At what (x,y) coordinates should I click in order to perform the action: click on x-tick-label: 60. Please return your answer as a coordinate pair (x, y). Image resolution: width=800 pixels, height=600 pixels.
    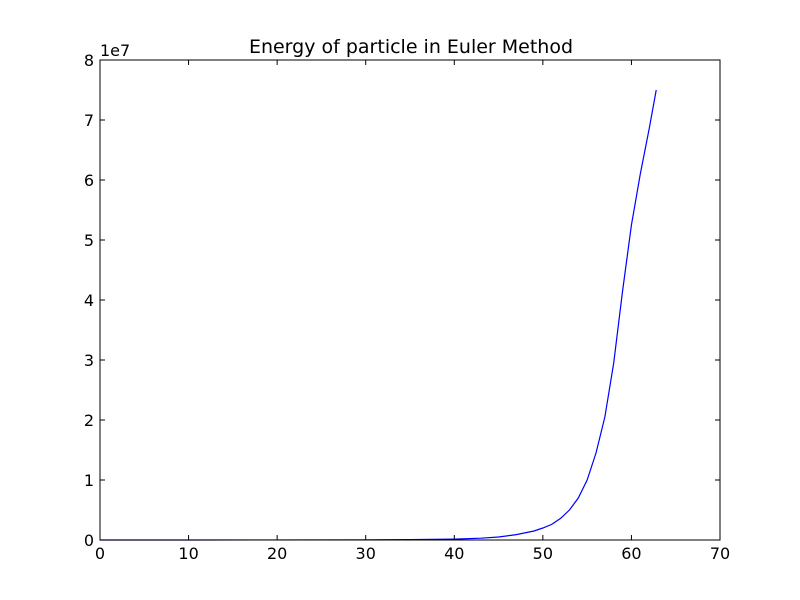
    Looking at the image, I should click on (631, 553).